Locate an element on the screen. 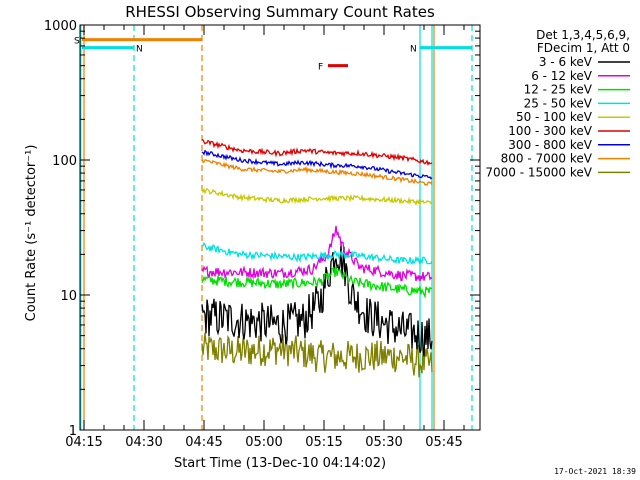  legend-entry-label: 50 - 100 keV is located at coordinates (554, 117).